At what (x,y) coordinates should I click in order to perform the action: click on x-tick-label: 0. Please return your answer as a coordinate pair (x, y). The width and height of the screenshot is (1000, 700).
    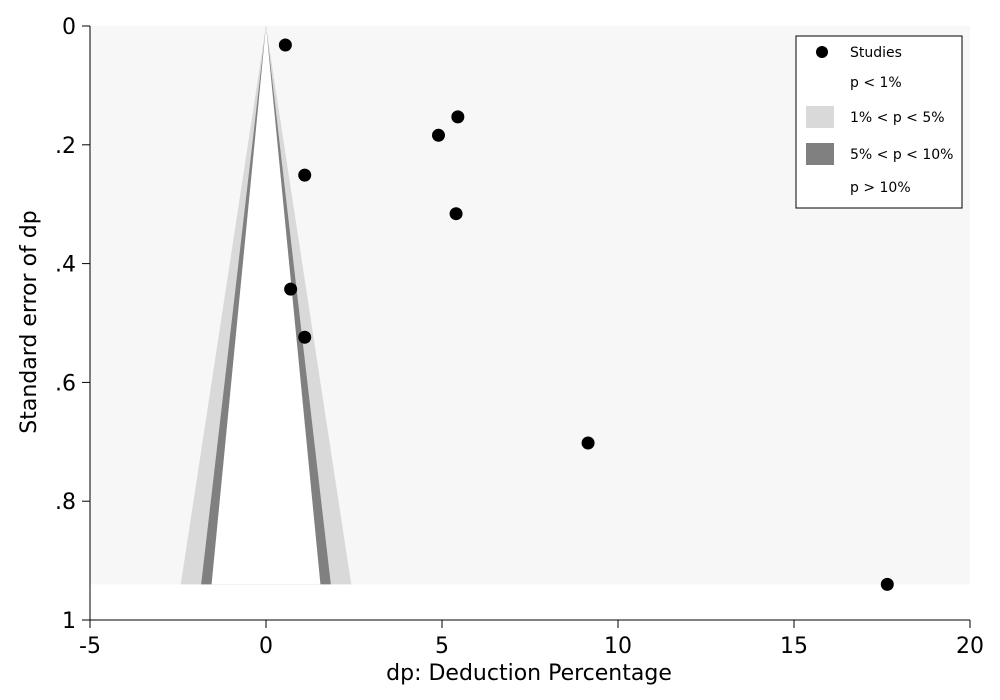
    Looking at the image, I should click on (266, 646).